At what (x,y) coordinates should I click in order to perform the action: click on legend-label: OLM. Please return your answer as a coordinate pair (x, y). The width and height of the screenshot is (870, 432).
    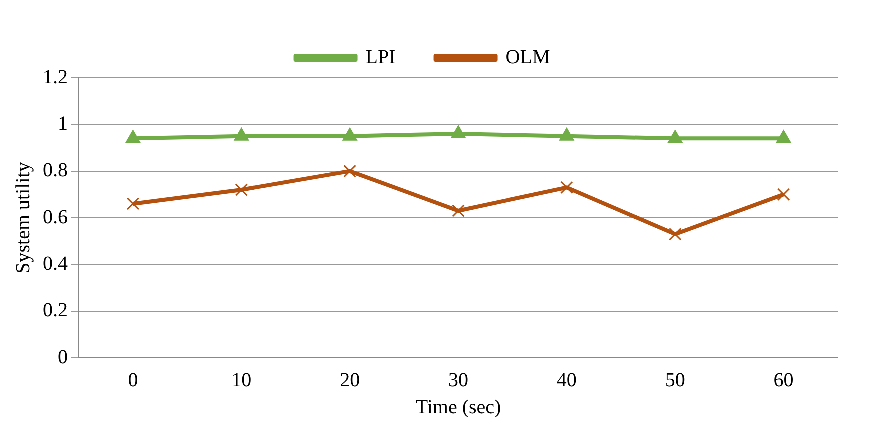
    Looking at the image, I should click on (528, 57).